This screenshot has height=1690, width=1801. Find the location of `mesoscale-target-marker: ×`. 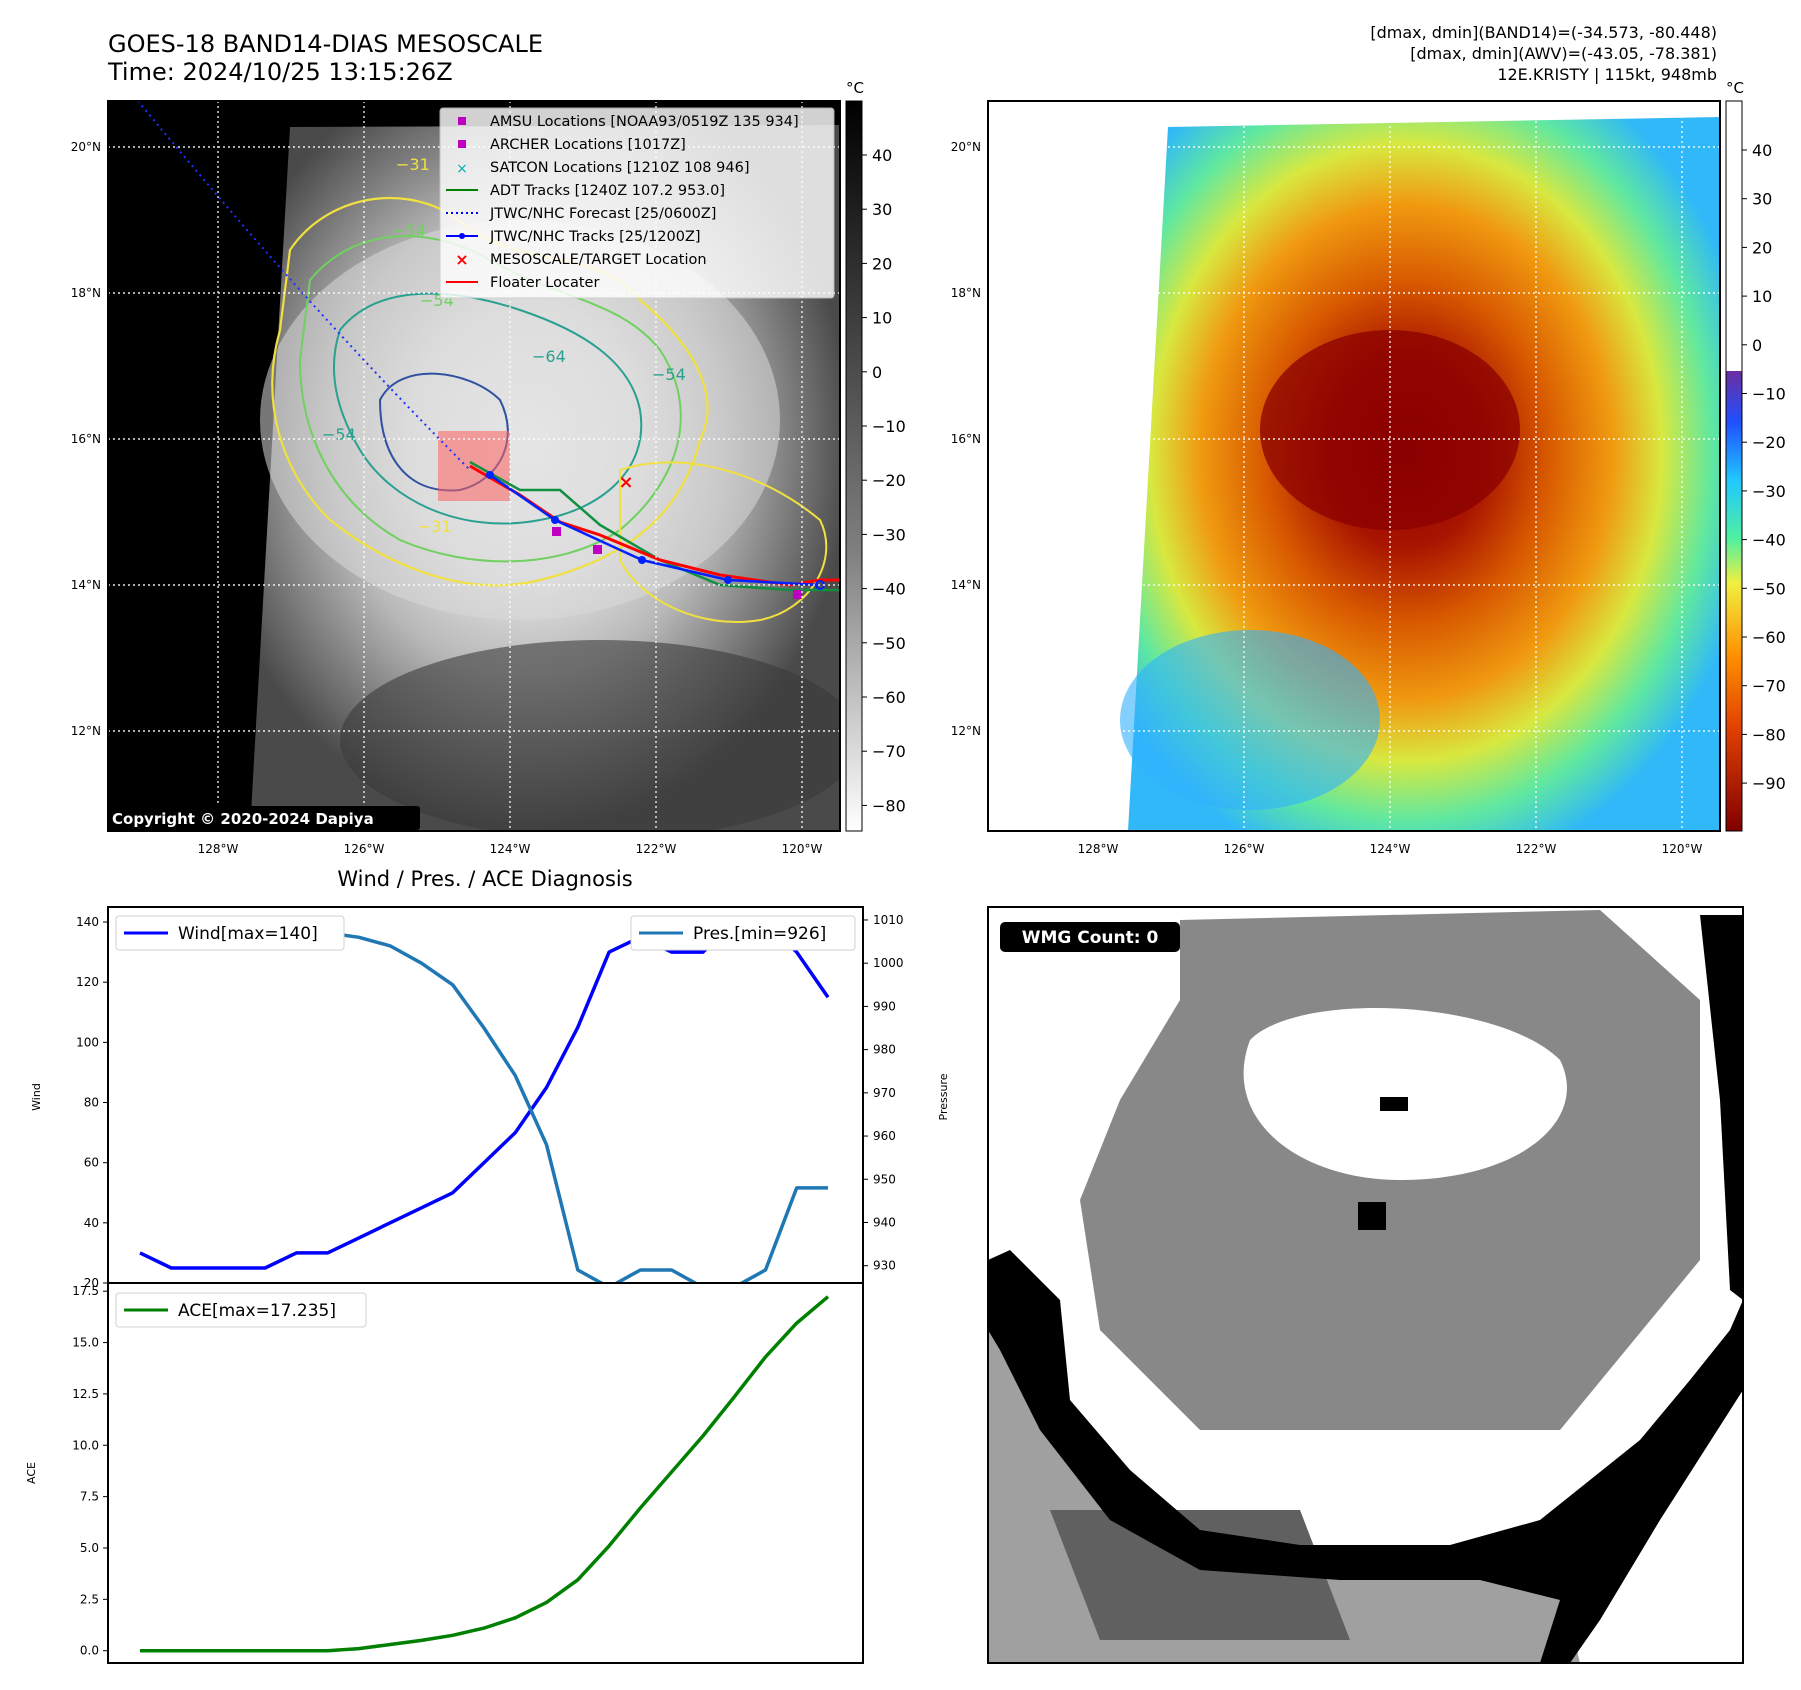

mesoscale-target-marker: × is located at coordinates (625, 482).